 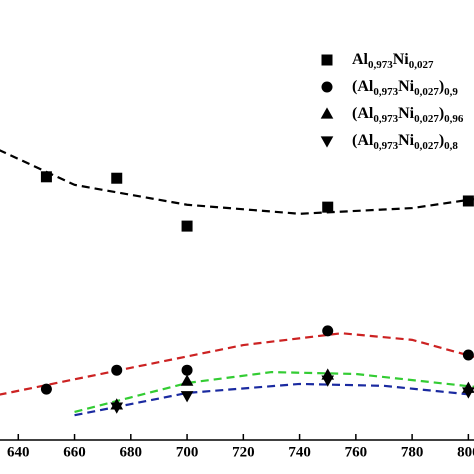 I want to click on x-tick-label: 760, so click(x=356, y=452).